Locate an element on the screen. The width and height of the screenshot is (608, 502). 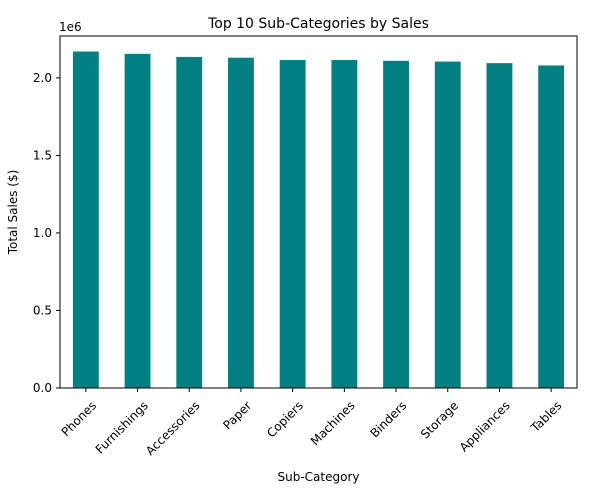
bar-appliances is located at coordinates (499, 225).